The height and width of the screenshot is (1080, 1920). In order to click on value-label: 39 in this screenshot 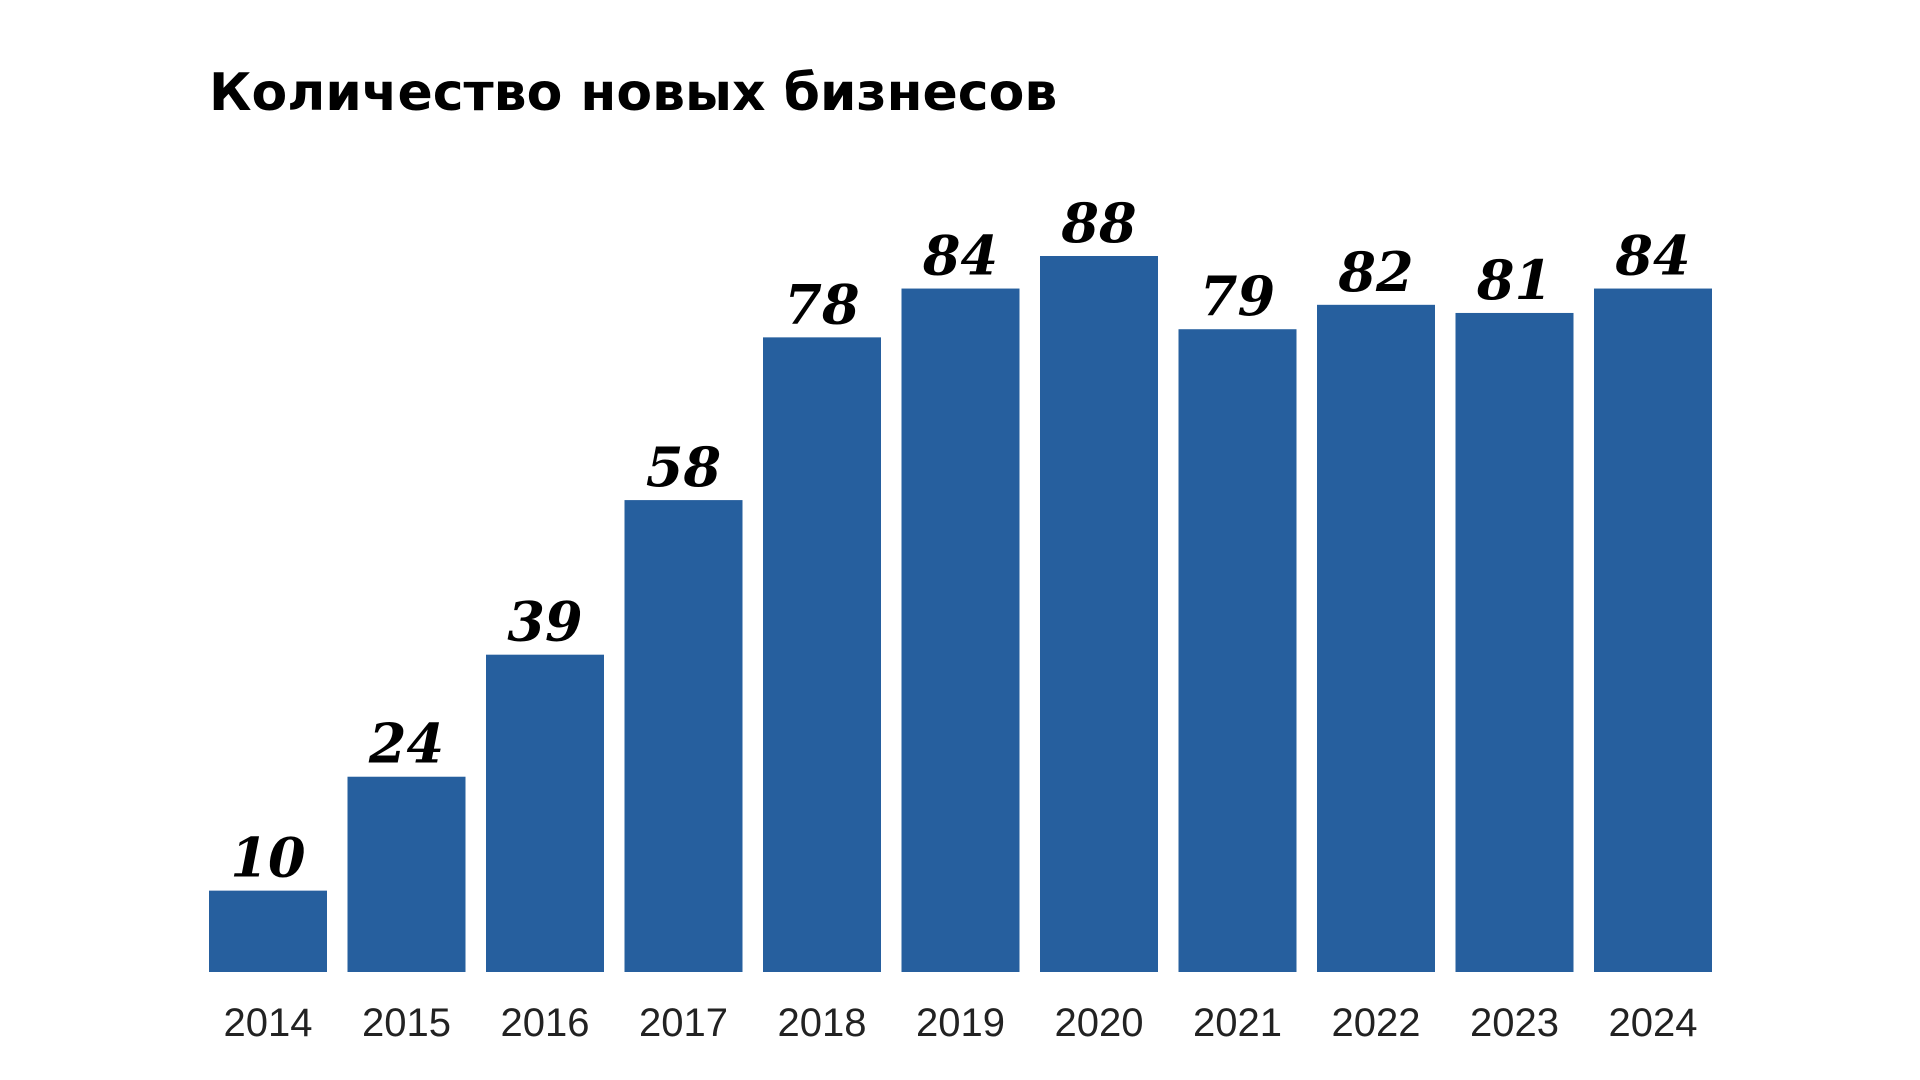, I will do `click(544, 622)`.